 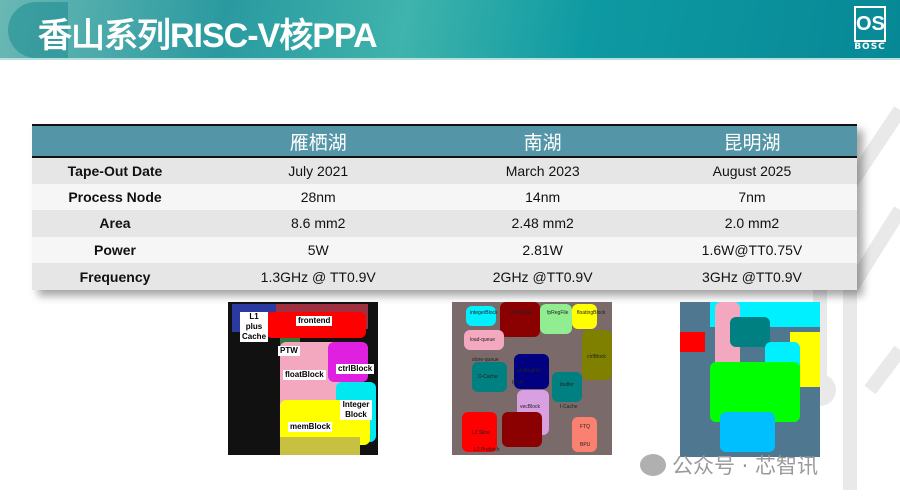 I want to click on table-cell: March 2023, so click(x=542, y=170).